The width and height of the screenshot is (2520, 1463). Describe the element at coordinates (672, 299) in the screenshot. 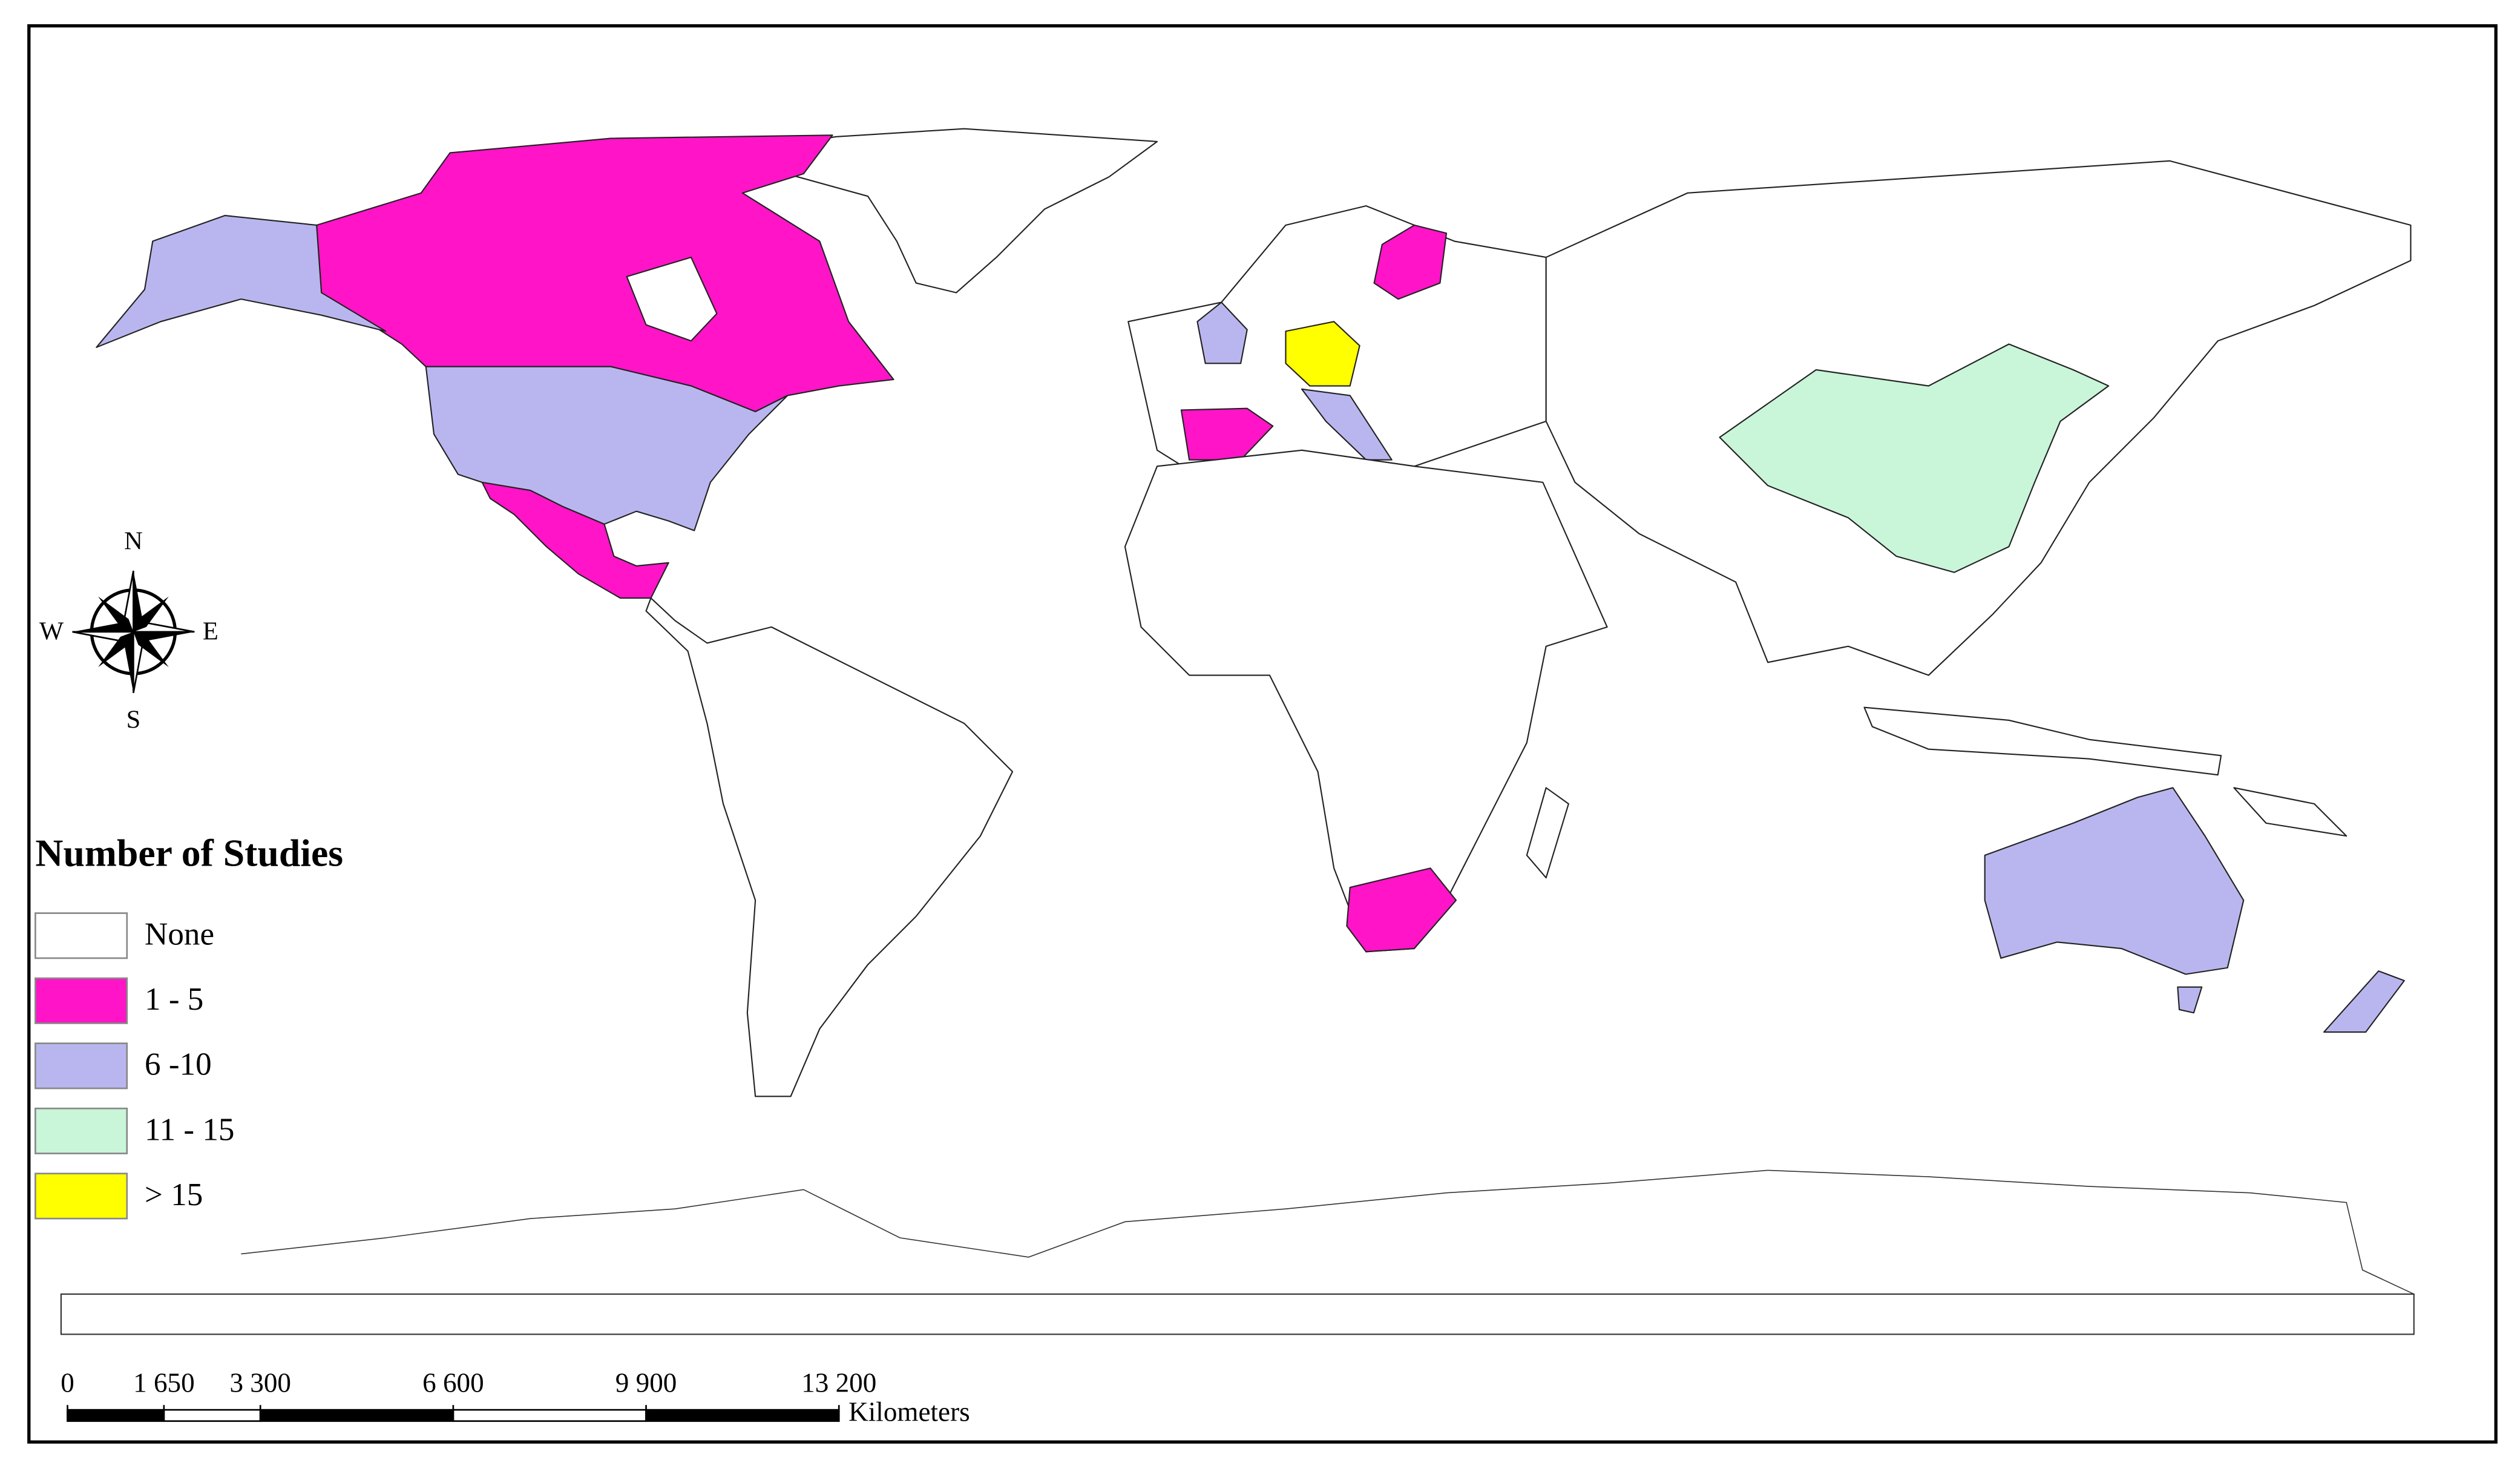

I see `bay` at that location.